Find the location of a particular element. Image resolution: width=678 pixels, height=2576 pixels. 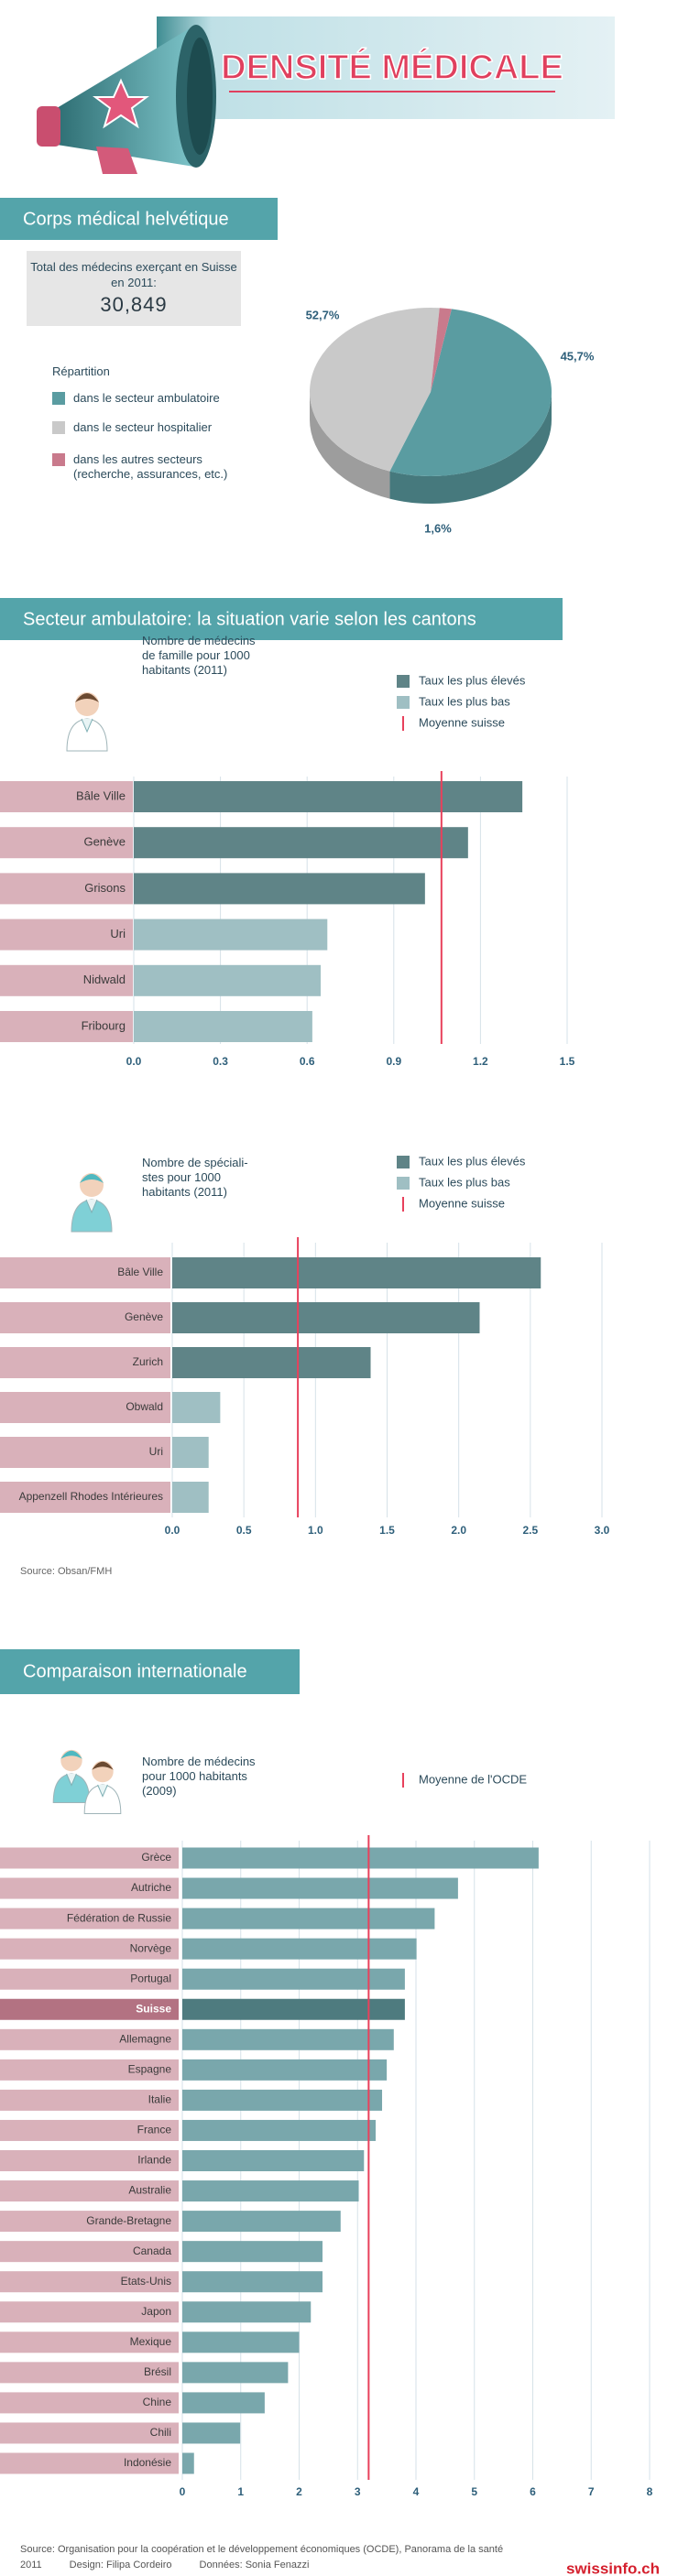

legend-label: Taux les plus élevés is located at coordinates (472, 680).